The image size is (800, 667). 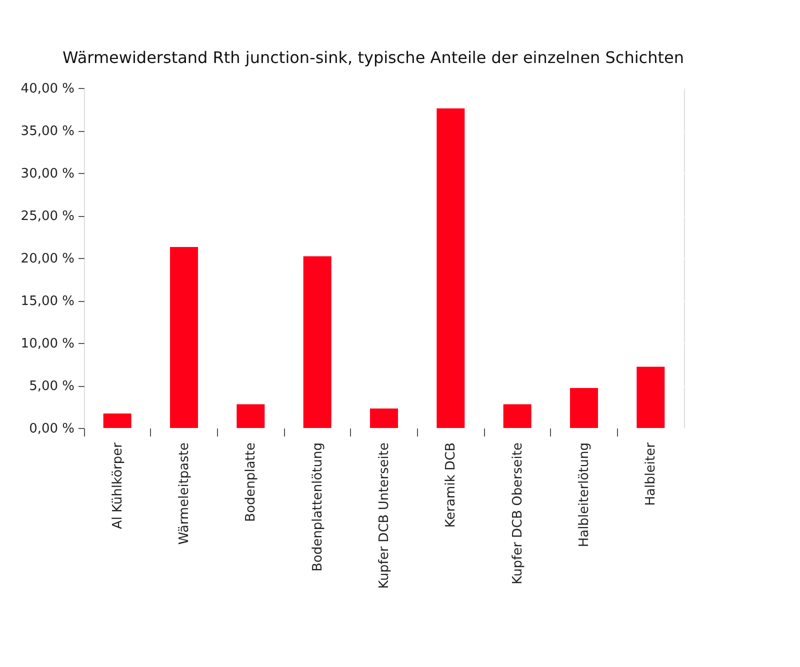 I want to click on x-tick-label: Kupfer DCB Oberseite, so click(x=518, y=513).